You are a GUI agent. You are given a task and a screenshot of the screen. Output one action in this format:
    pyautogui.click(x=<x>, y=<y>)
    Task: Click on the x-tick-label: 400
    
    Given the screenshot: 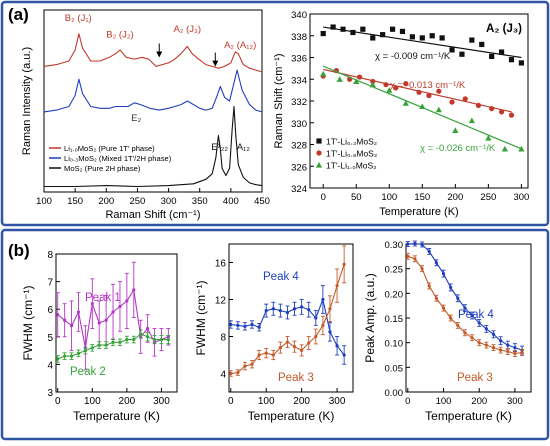 What is the action you would take?
    pyautogui.click(x=231, y=201)
    